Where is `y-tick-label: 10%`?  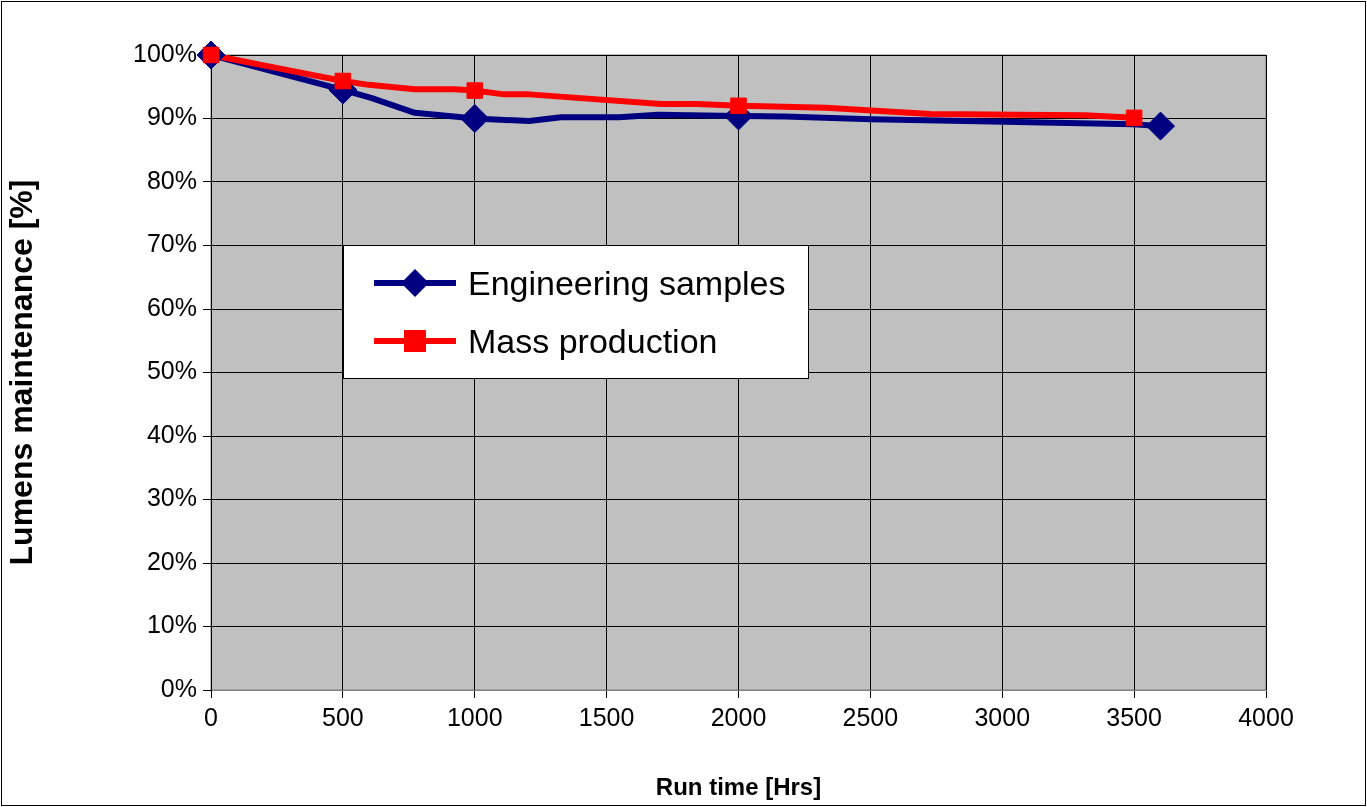 y-tick-label: 10% is located at coordinates (171, 624).